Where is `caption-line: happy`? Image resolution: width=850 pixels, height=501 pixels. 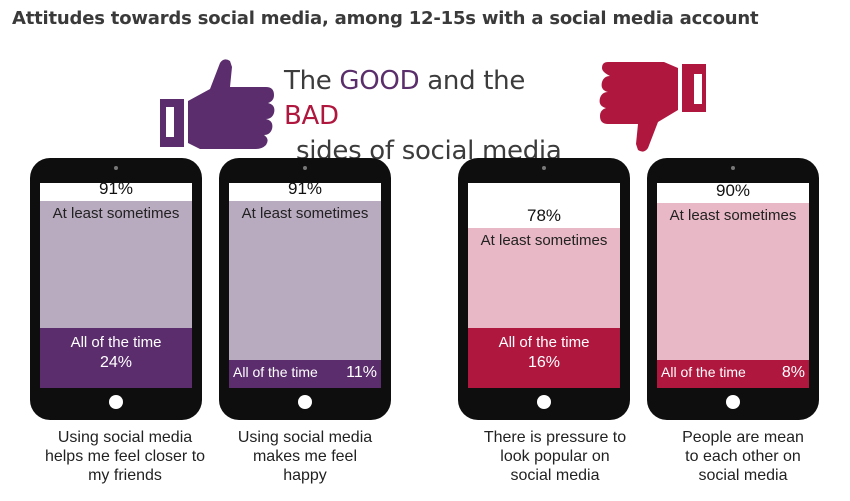
caption-line: happy is located at coordinates (305, 475).